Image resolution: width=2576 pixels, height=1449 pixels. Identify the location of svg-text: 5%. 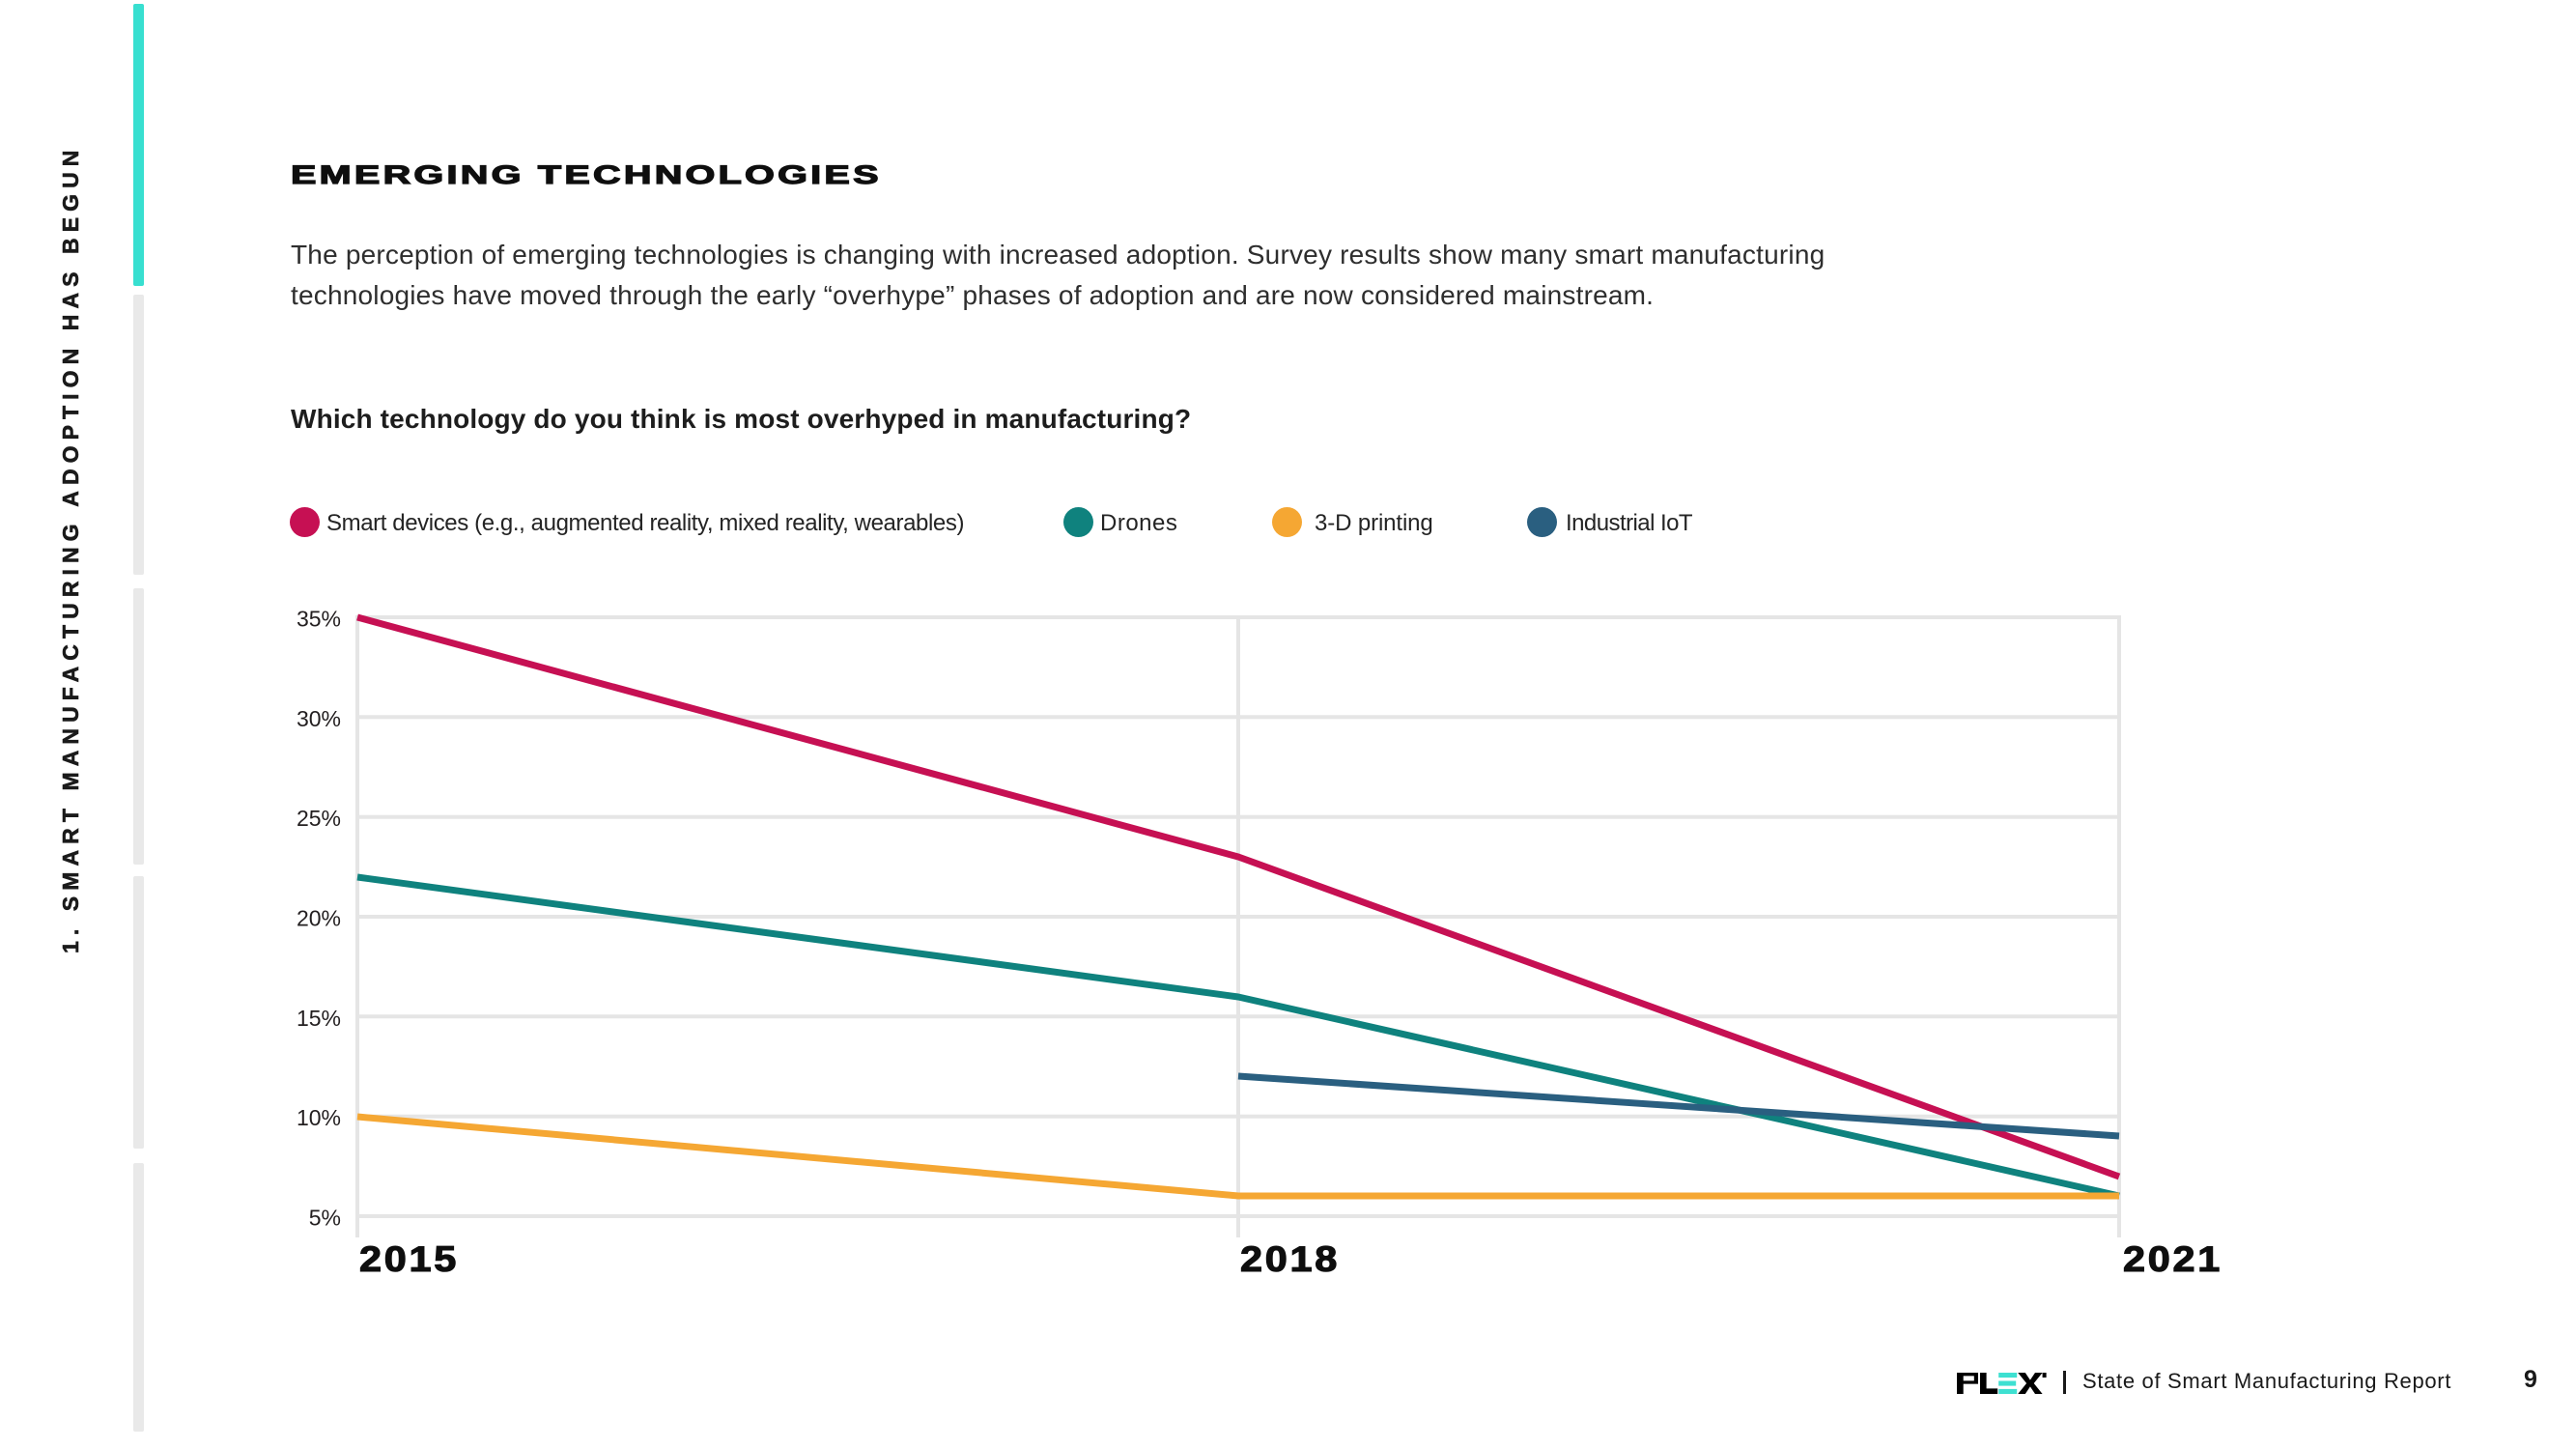
(325, 1218).